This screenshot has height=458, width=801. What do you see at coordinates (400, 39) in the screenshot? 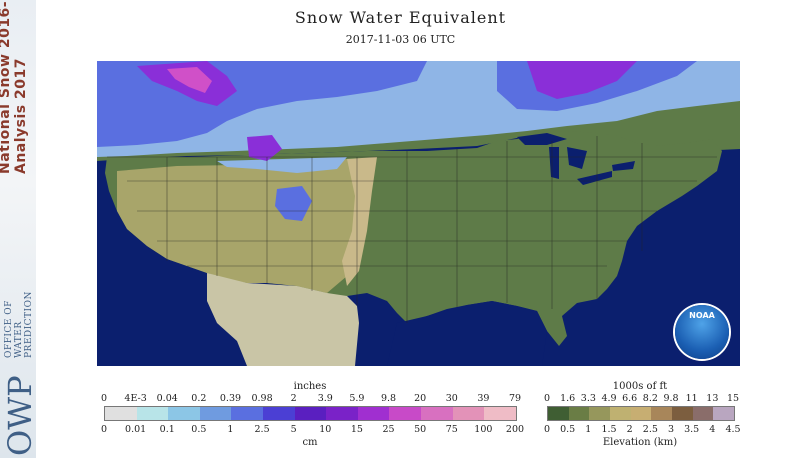
I see `timestamp: 2017-11-03 06 UTC` at bounding box center [400, 39].